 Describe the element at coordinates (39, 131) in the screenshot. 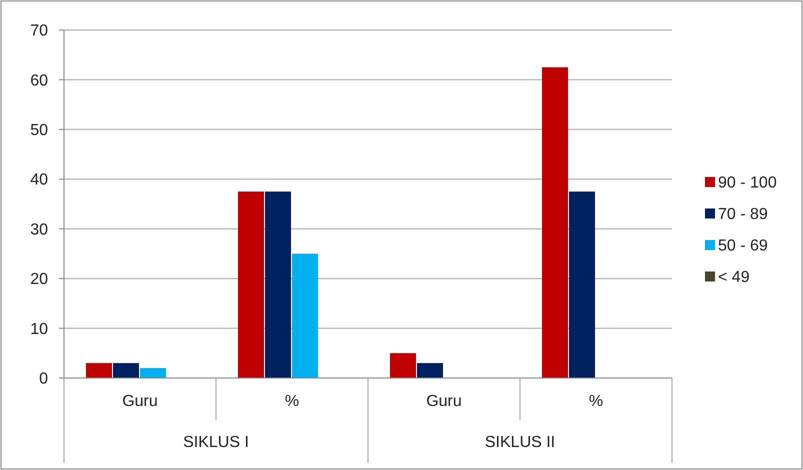

I see `y-tick-label: 50` at that location.